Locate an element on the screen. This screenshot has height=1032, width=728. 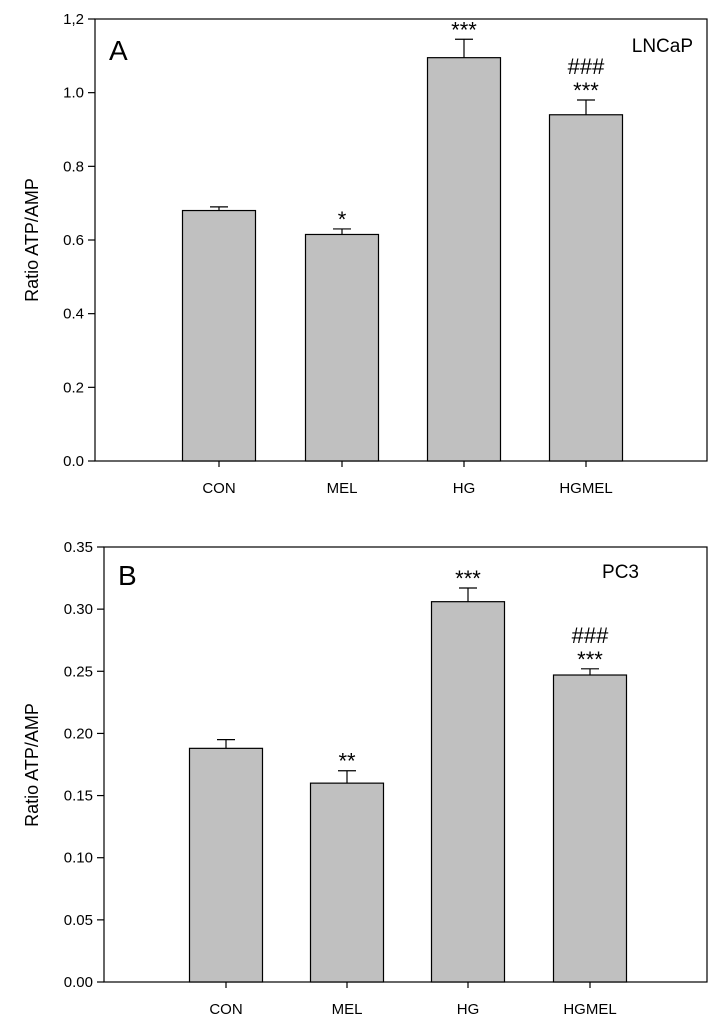
significance-star: ** is located at coordinates (347, 761).